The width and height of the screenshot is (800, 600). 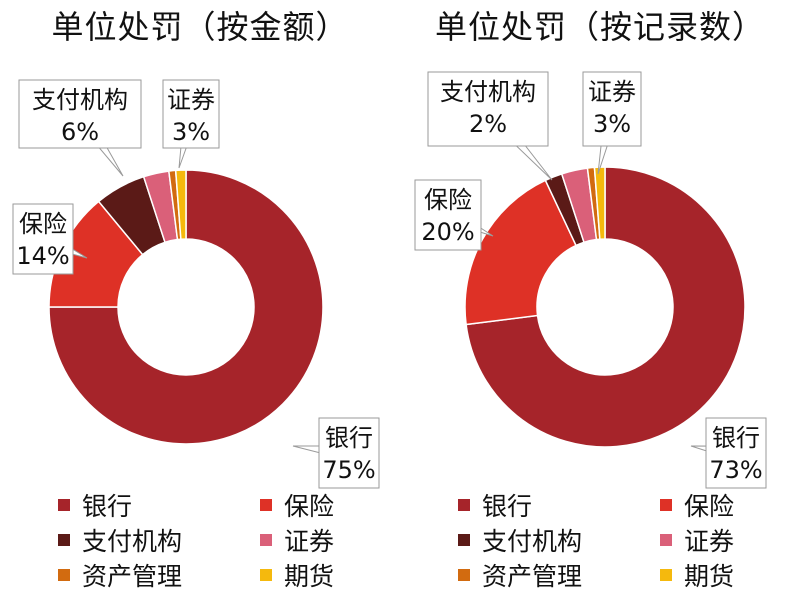 I want to click on data-label: 保险 14%, so click(x=50, y=239).